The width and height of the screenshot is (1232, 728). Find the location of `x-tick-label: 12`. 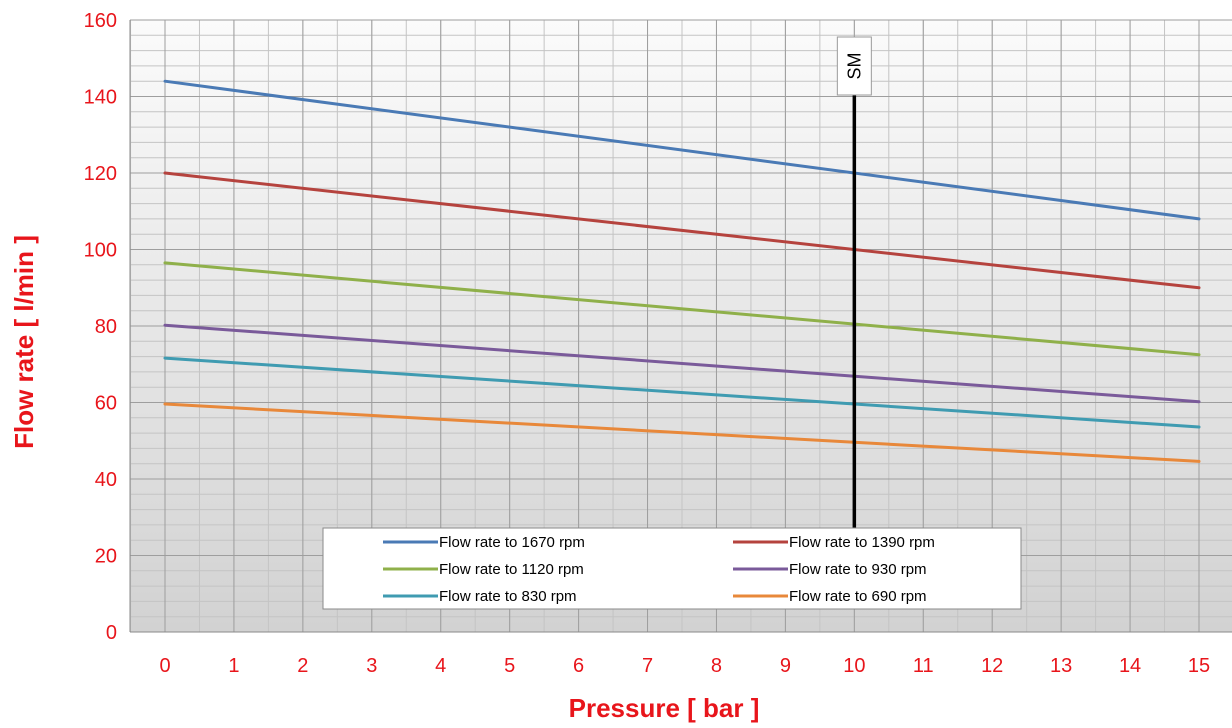

x-tick-label: 12 is located at coordinates (992, 666).